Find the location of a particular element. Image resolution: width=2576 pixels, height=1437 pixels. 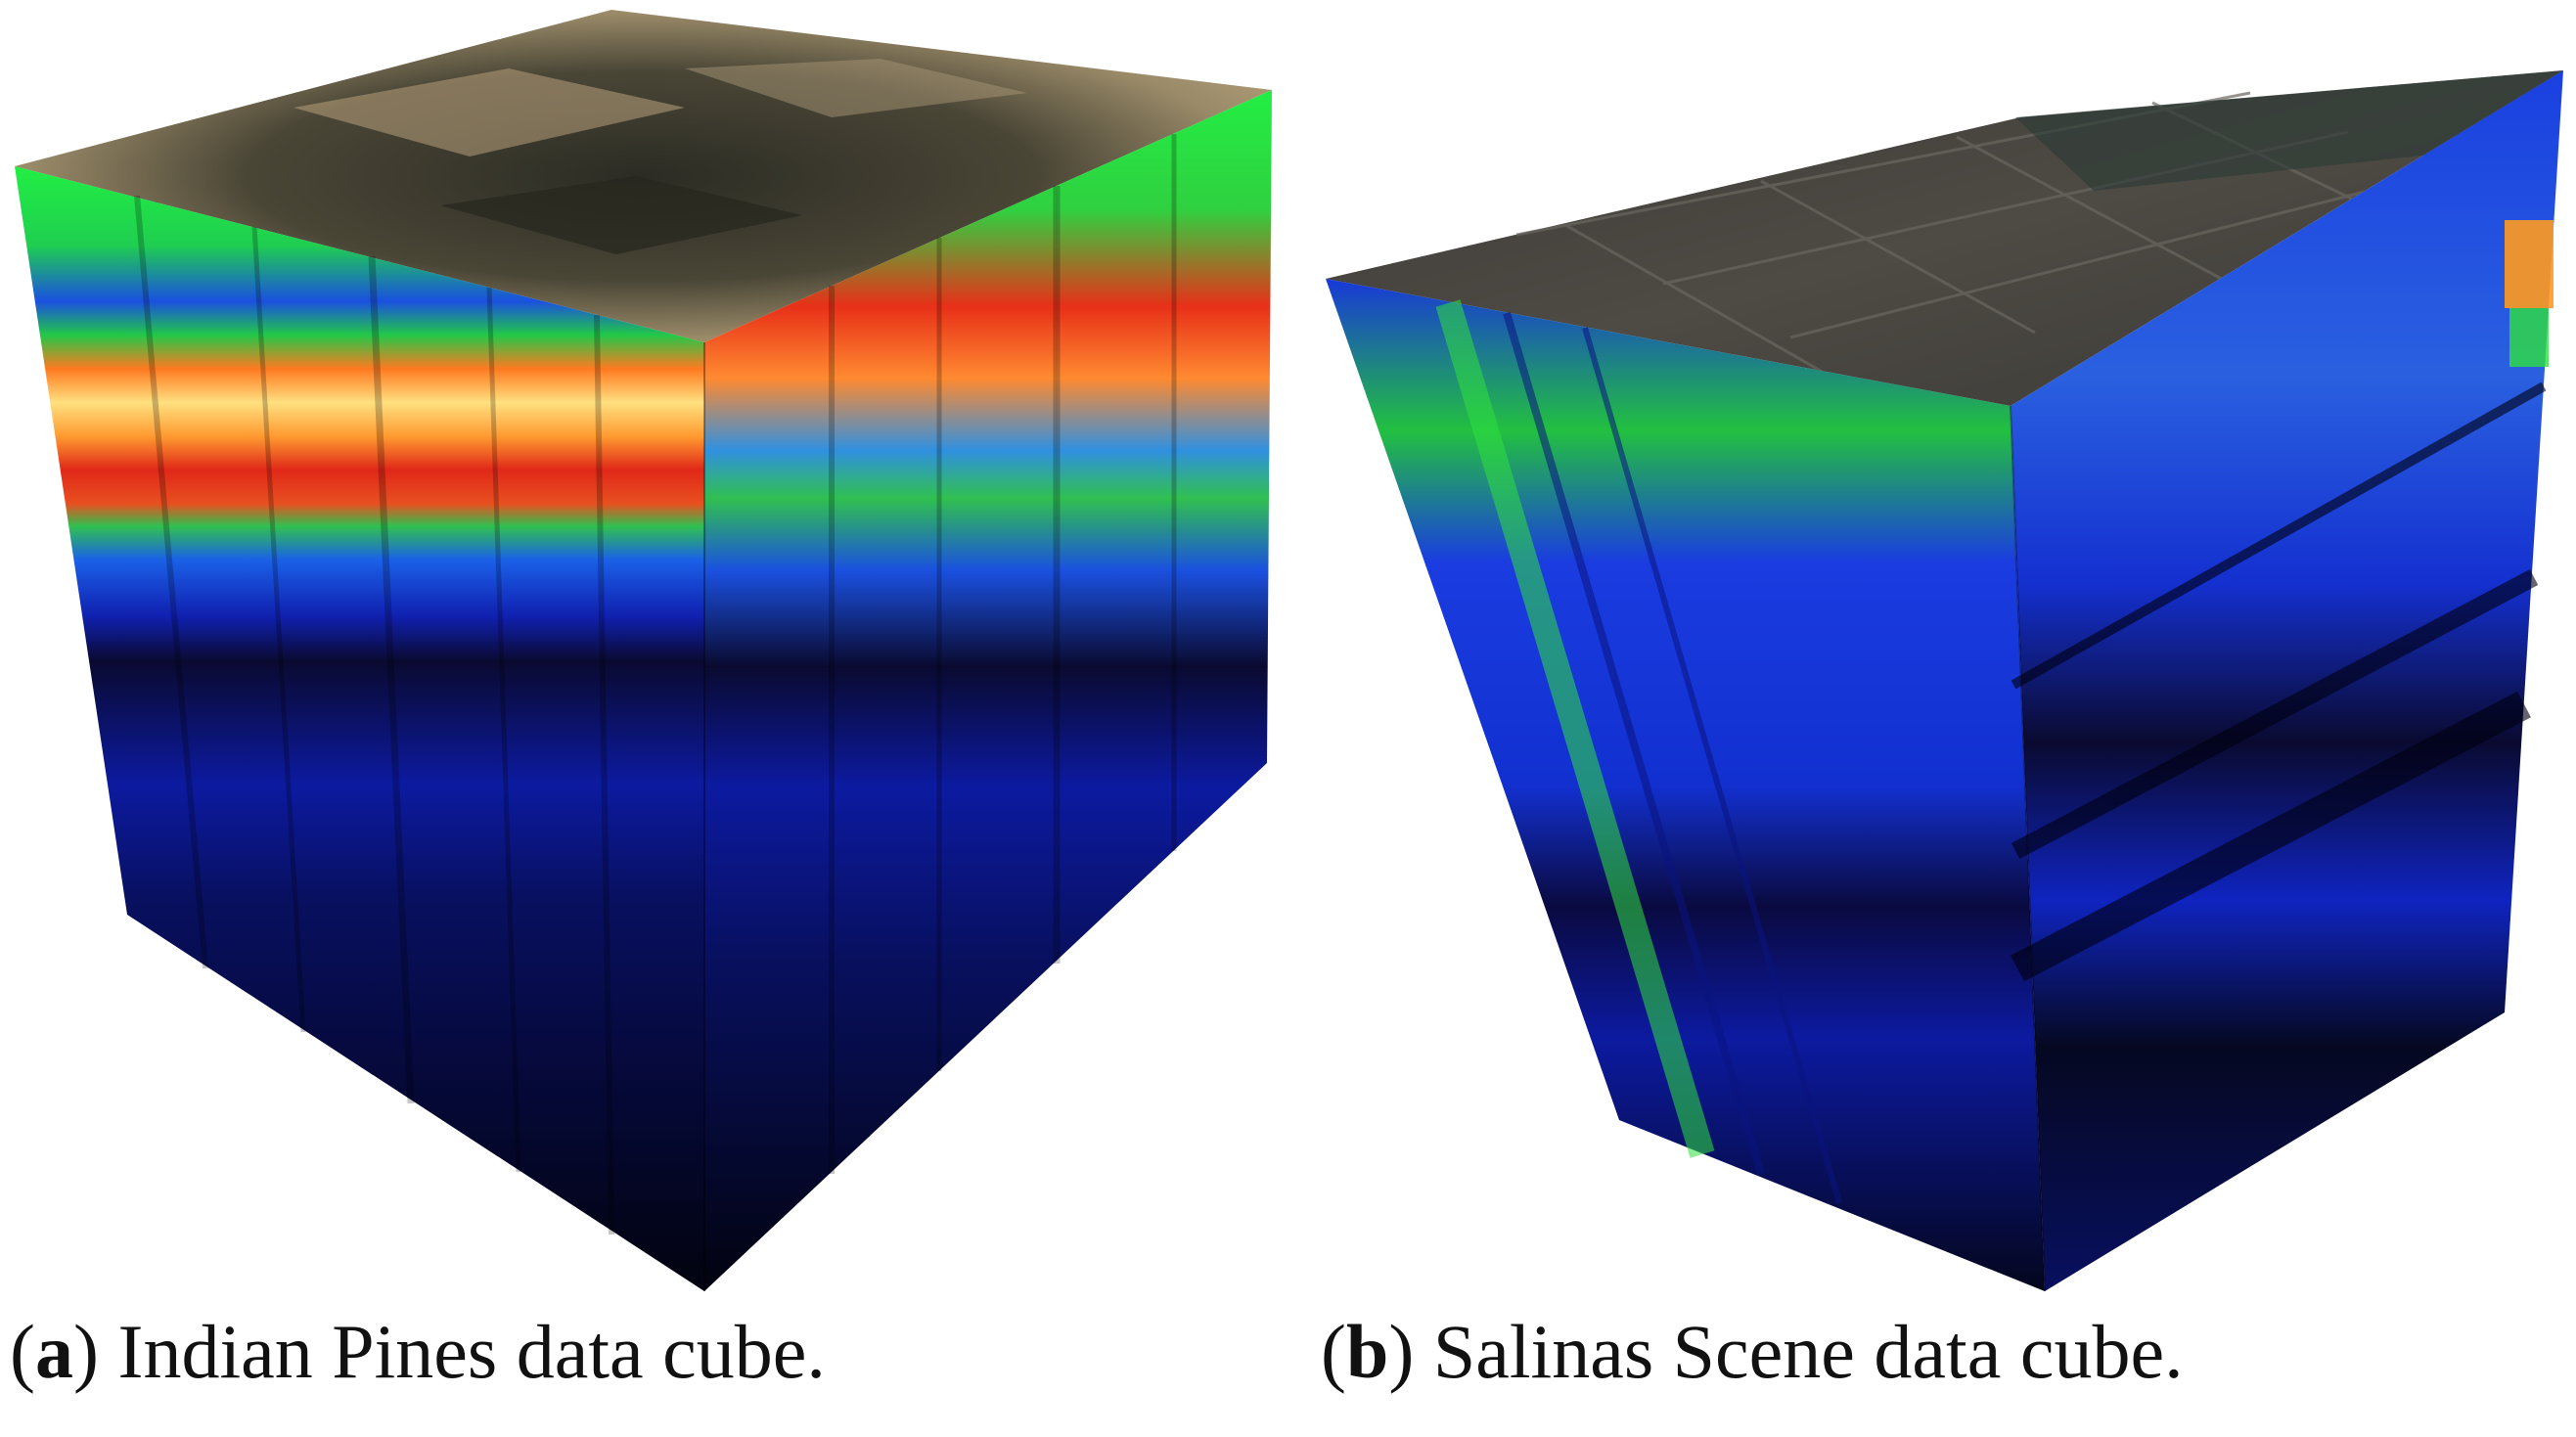

caption-b-open: ( is located at coordinates (1333, 1351).